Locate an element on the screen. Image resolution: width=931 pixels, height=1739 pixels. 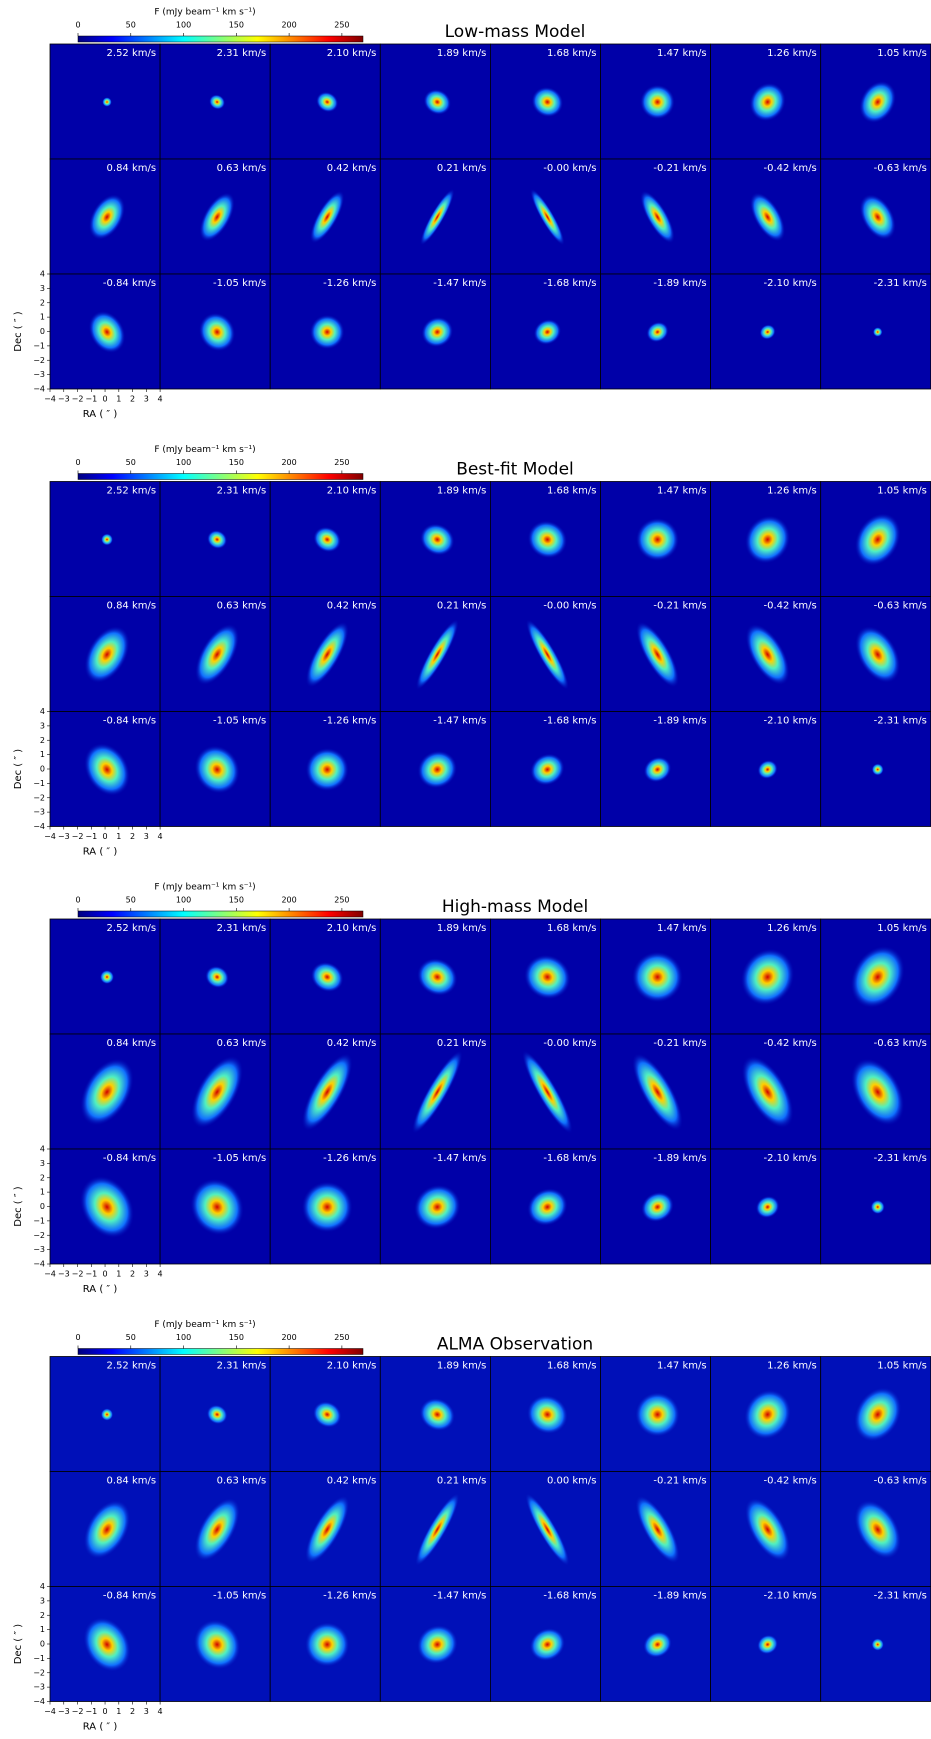
channel-label: 0.84 km/s is located at coordinates (132, 168).